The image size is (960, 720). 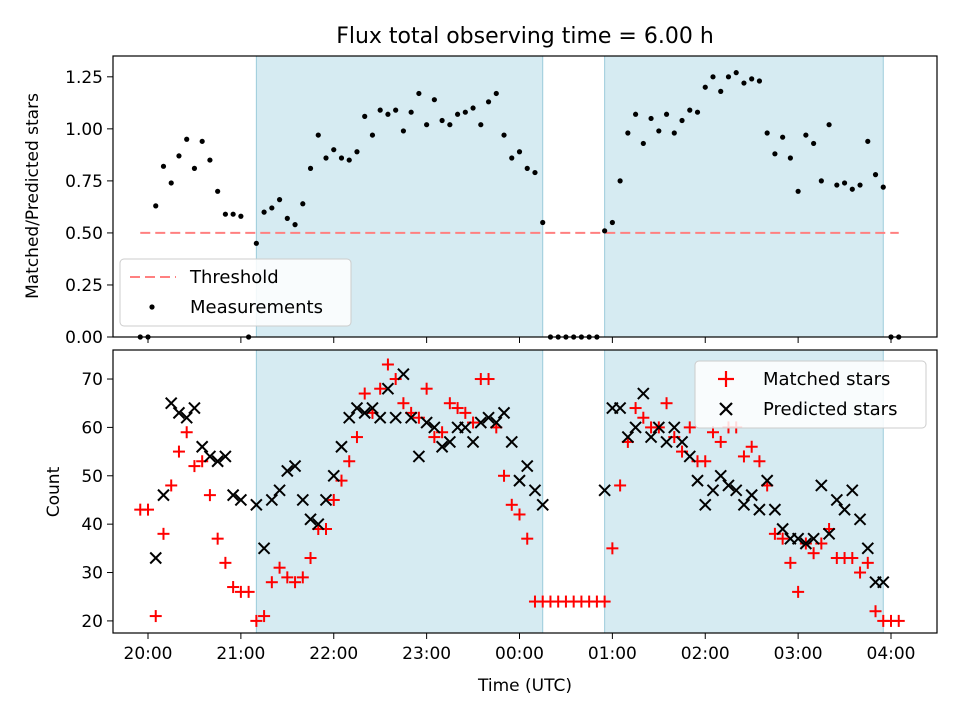 What do you see at coordinates (612, 654) in the screenshot?
I see `x-tick-label: 01:00` at bounding box center [612, 654].